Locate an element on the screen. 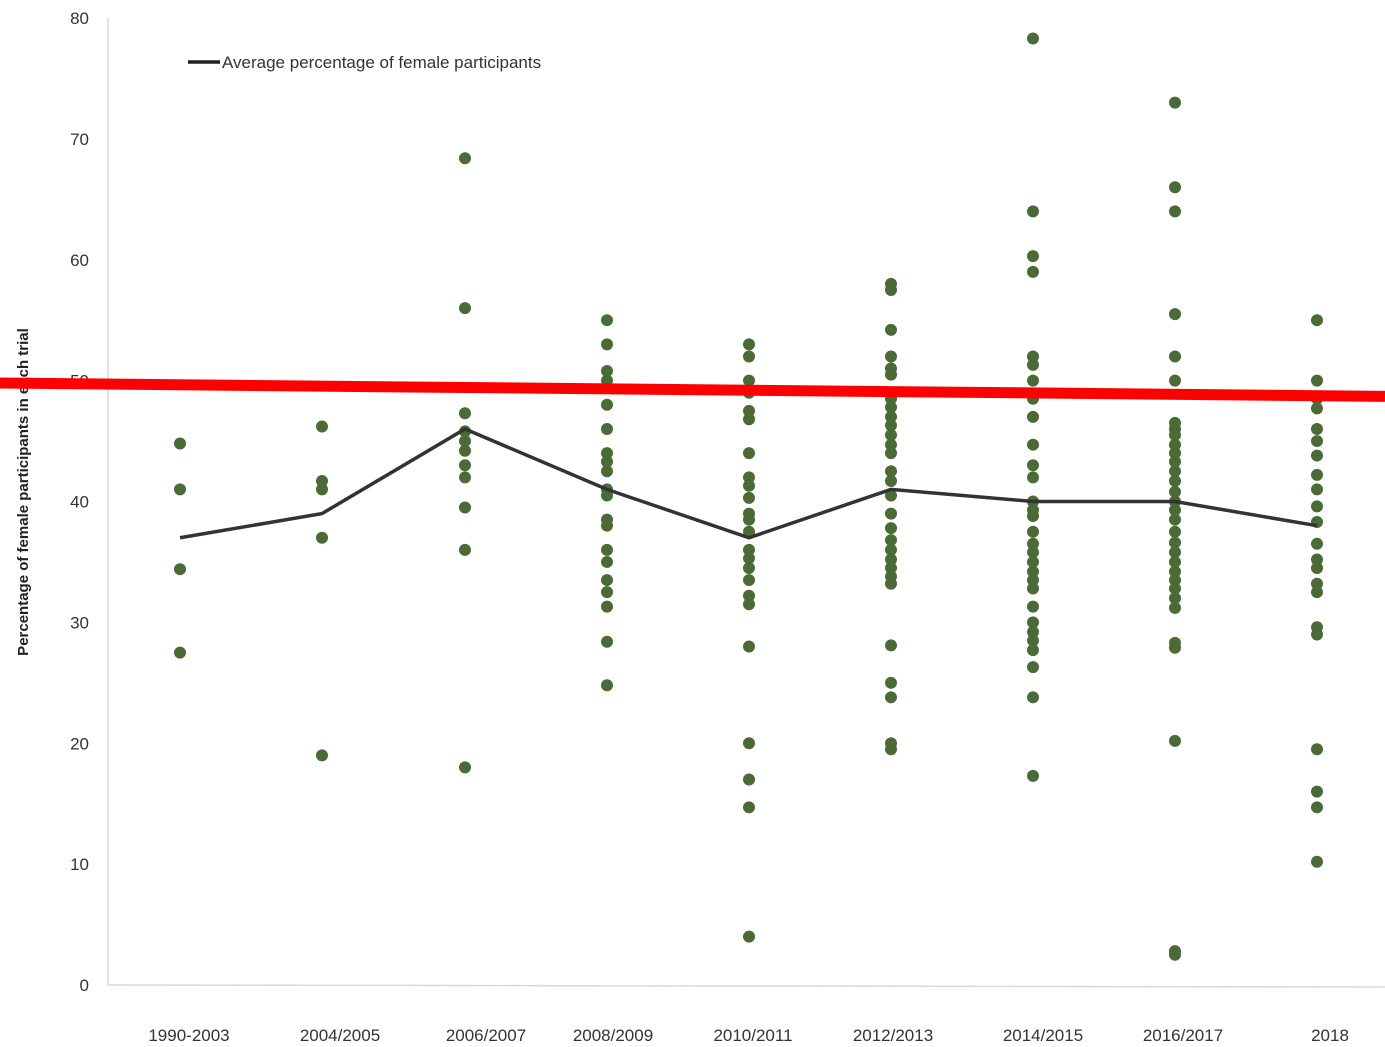 The height and width of the screenshot is (1047, 1385). y-tick-label: 80 is located at coordinates (79, 18).